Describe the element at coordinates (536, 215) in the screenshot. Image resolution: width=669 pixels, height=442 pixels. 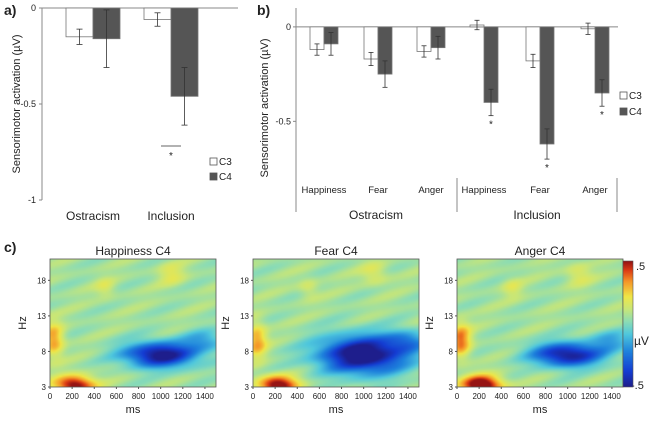
I see `panel-b-group-label-1: Inclusion` at that location.